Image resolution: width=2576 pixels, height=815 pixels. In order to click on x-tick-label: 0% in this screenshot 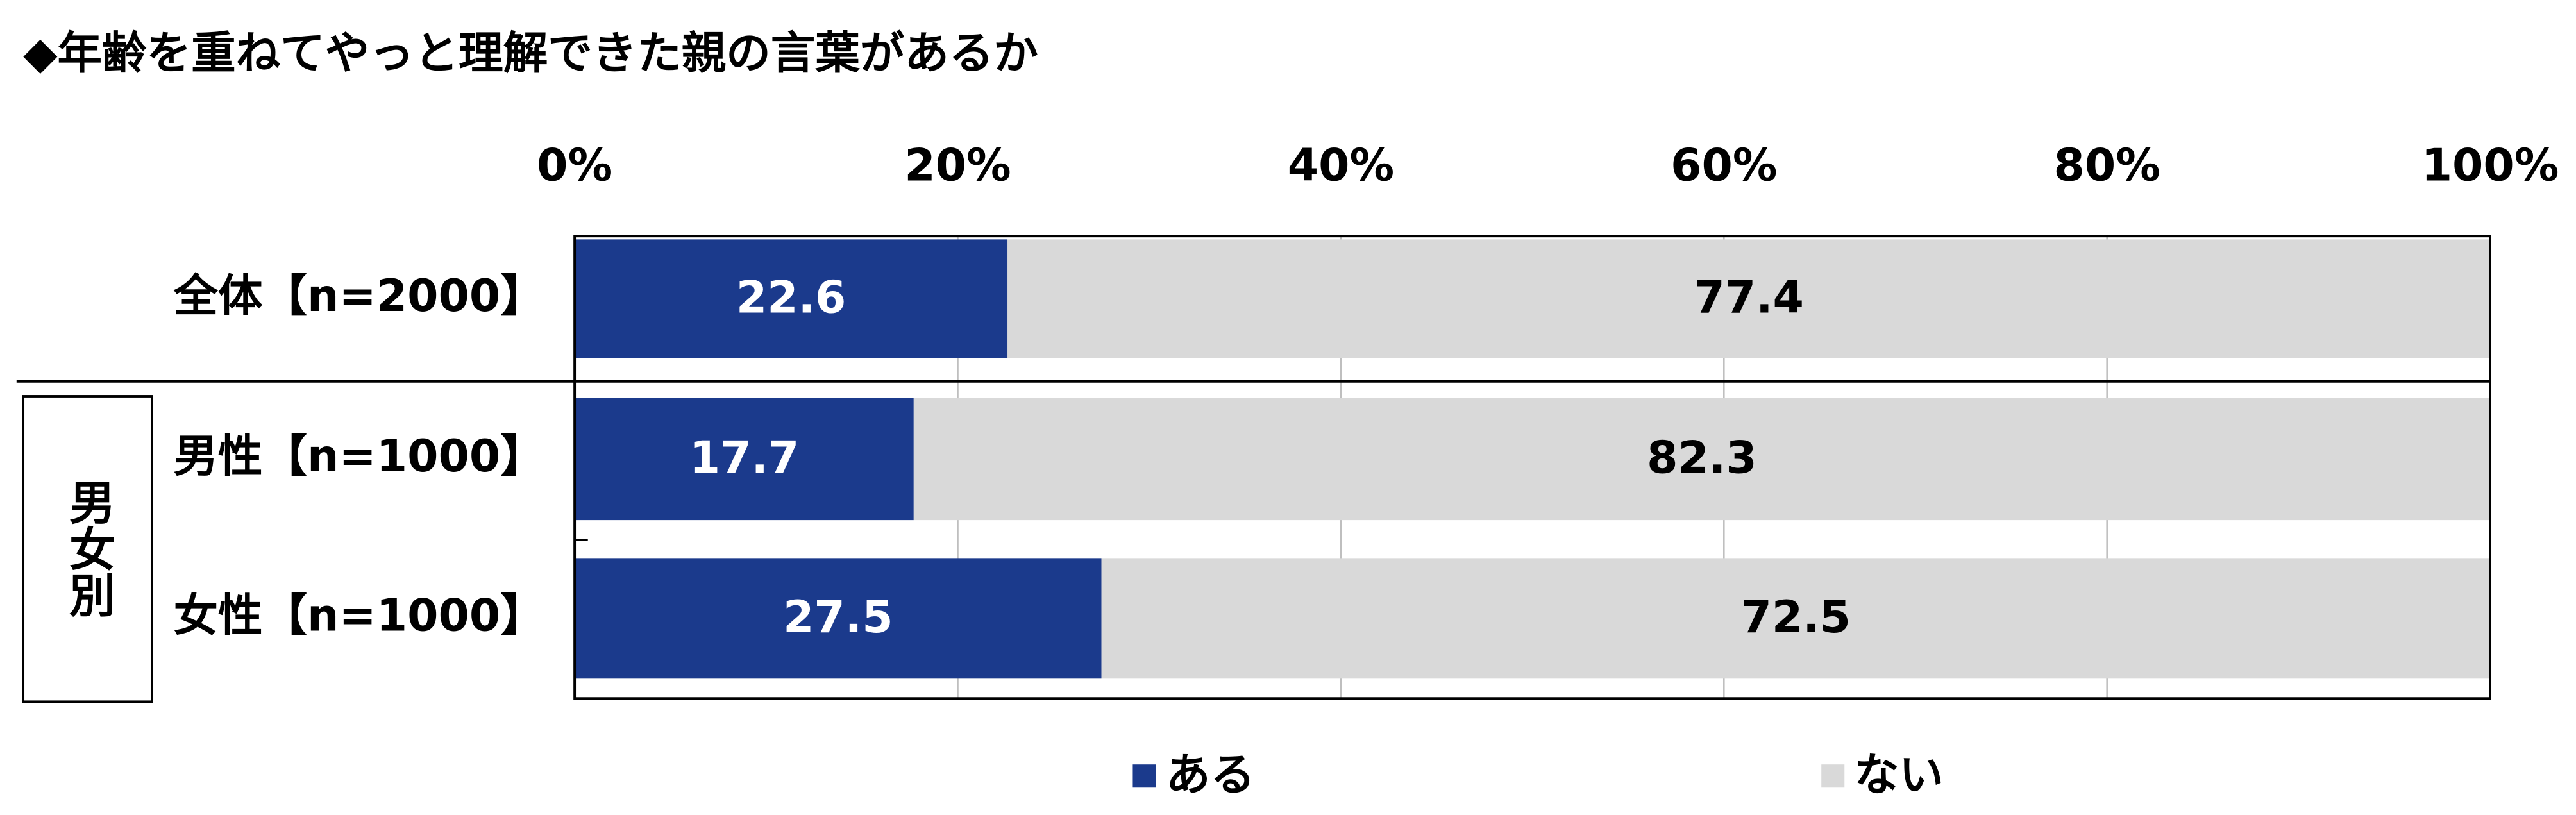, I will do `click(574, 166)`.